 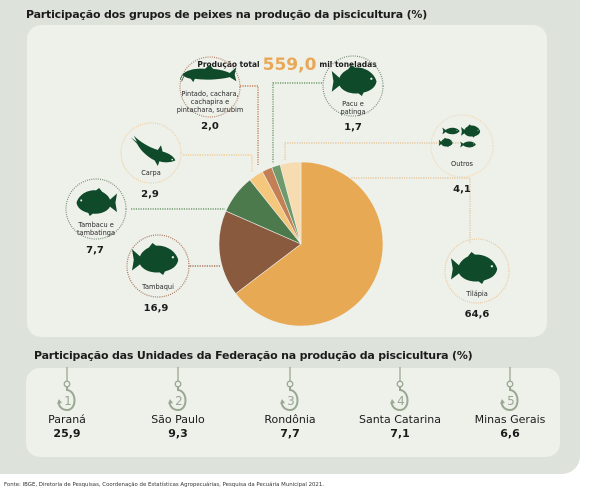 What do you see at coordinates (156, 308) in the screenshot?
I see `value-tambaqui: 16,9` at bounding box center [156, 308].